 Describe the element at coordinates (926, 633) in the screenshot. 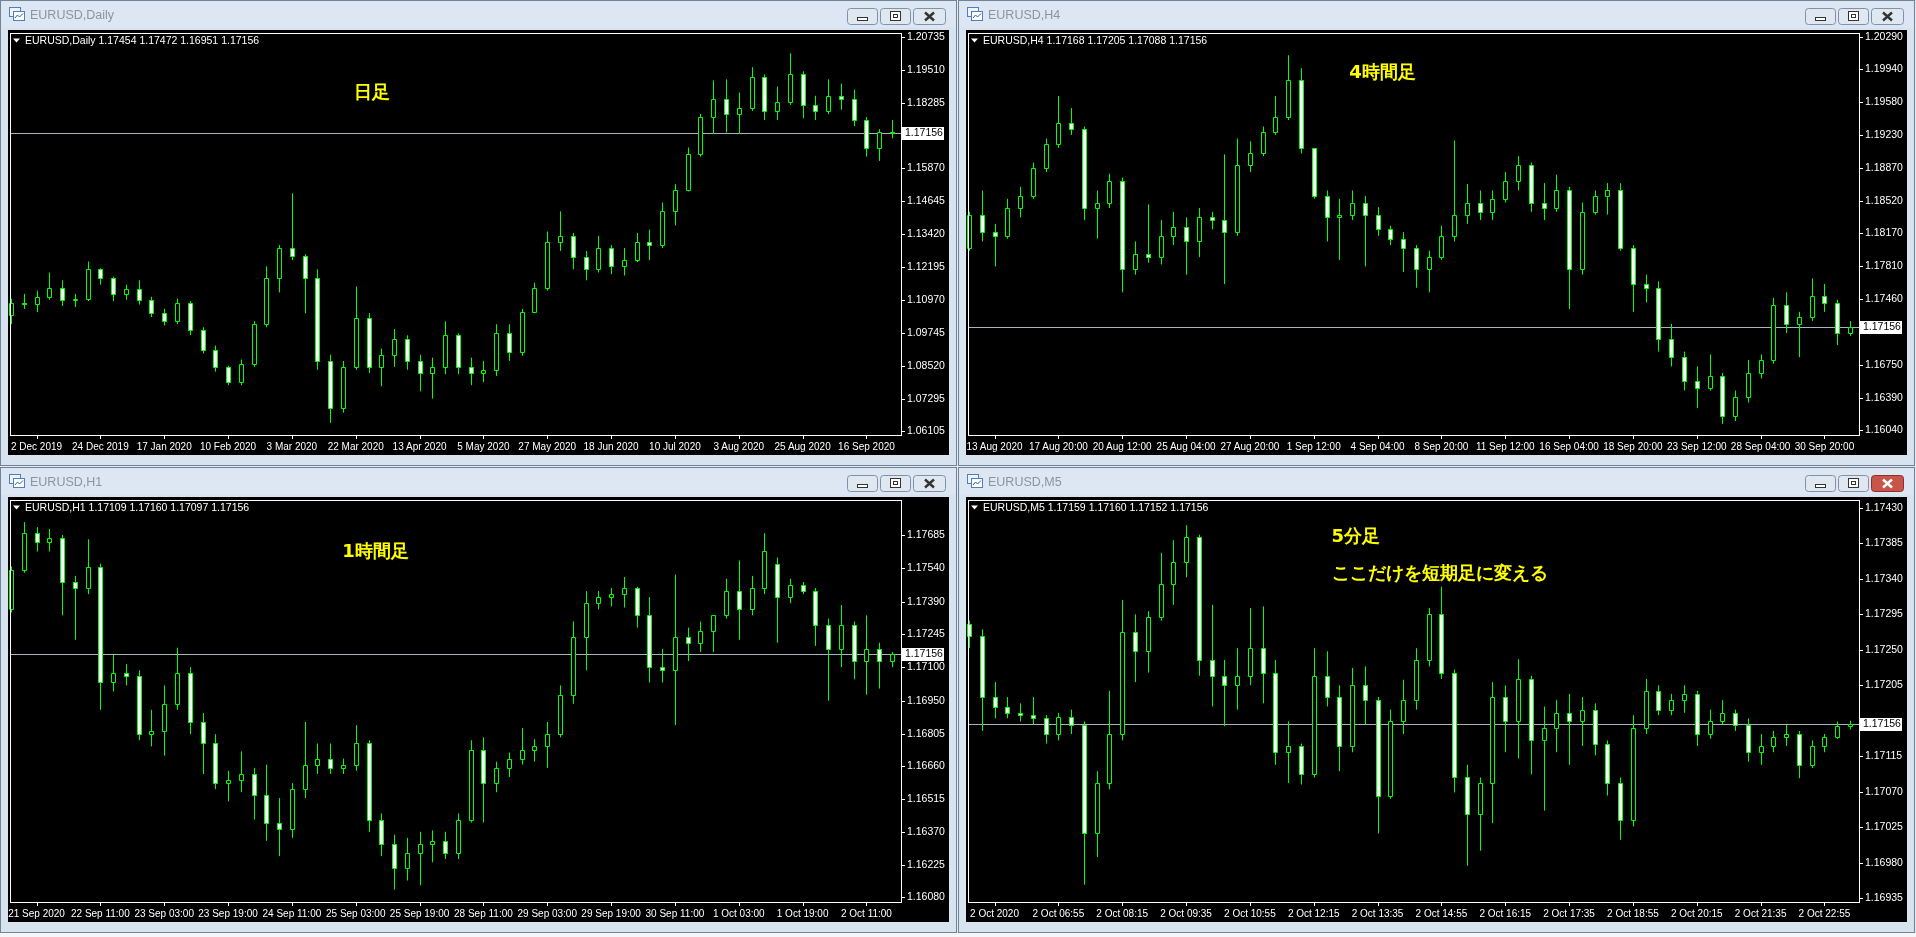

I see `y-tick-label: 1.17245` at that location.